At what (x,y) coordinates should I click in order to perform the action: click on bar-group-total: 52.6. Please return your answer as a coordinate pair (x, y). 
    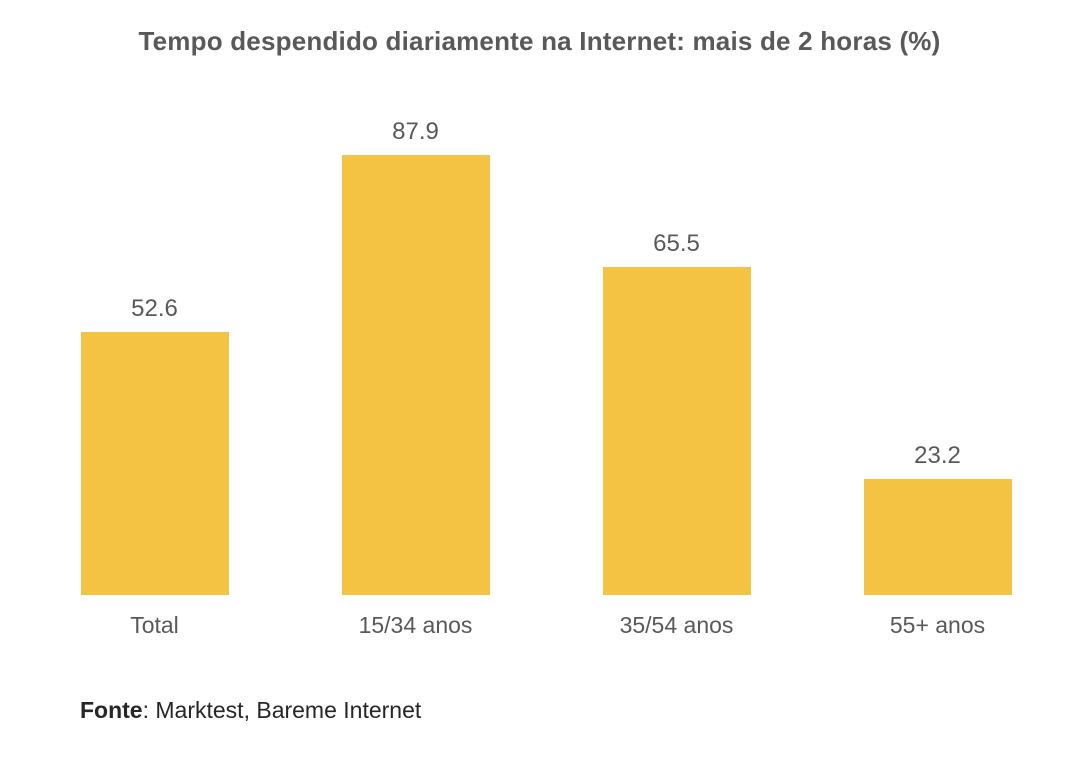
    Looking at the image, I should click on (154, 446).